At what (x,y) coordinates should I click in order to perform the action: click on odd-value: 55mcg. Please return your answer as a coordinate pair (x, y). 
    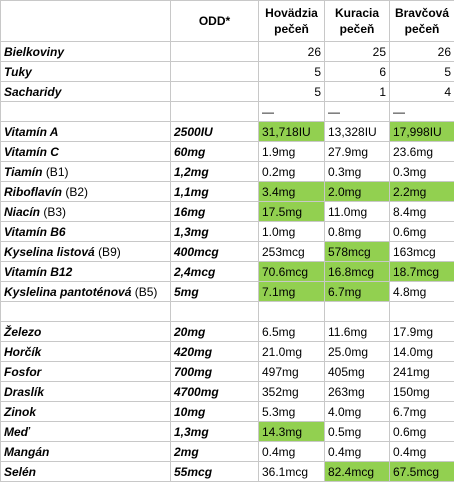
    Looking at the image, I should click on (214, 471).